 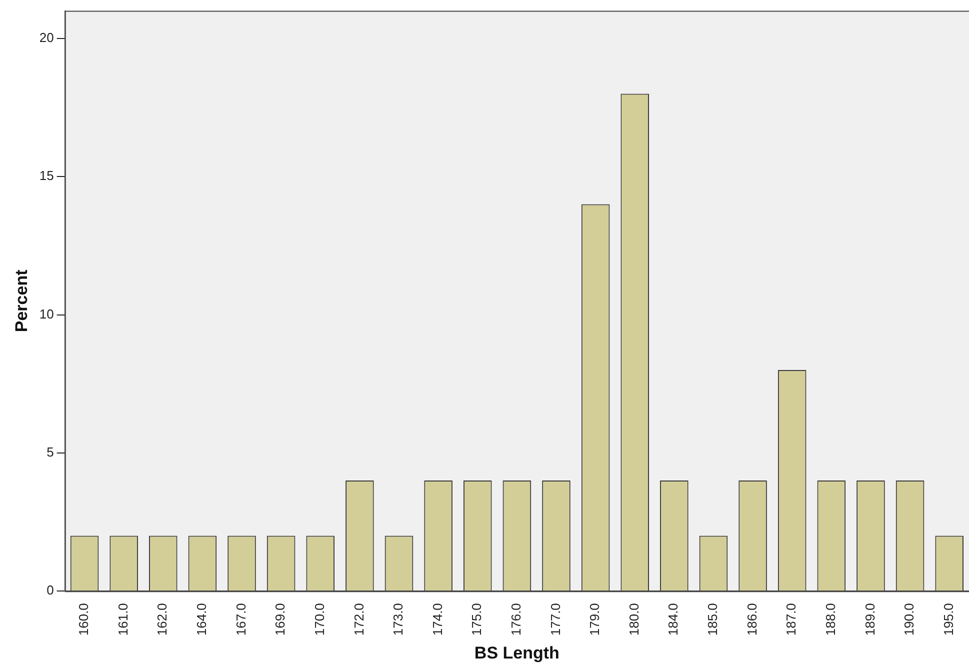 What do you see at coordinates (948, 619) in the screenshot?
I see `x-tick-label: 195.0` at bounding box center [948, 619].